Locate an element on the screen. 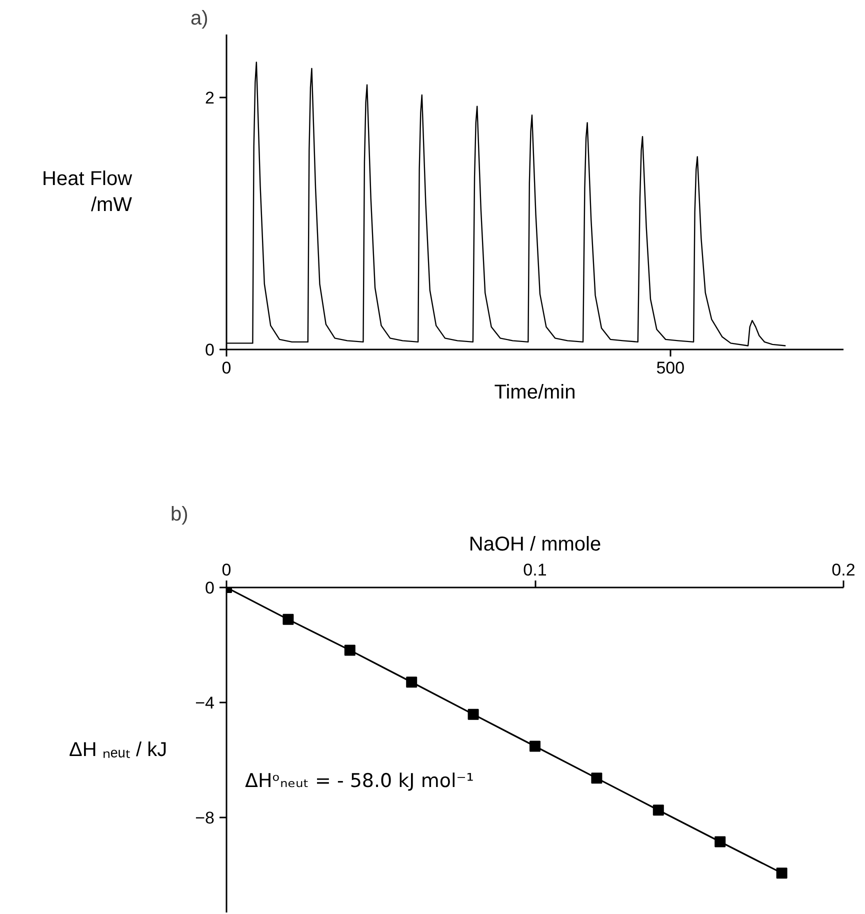 This screenshot has height=914, width=865. annotation: ΔHᵒₙₑᵤₜ = - 58.0 kJ mol⁻¹ is located at coordinates (359, 781).